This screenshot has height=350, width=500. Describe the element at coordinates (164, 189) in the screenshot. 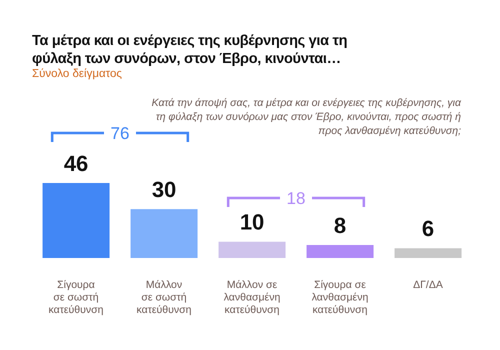

I see `data-label: 30` at that location.